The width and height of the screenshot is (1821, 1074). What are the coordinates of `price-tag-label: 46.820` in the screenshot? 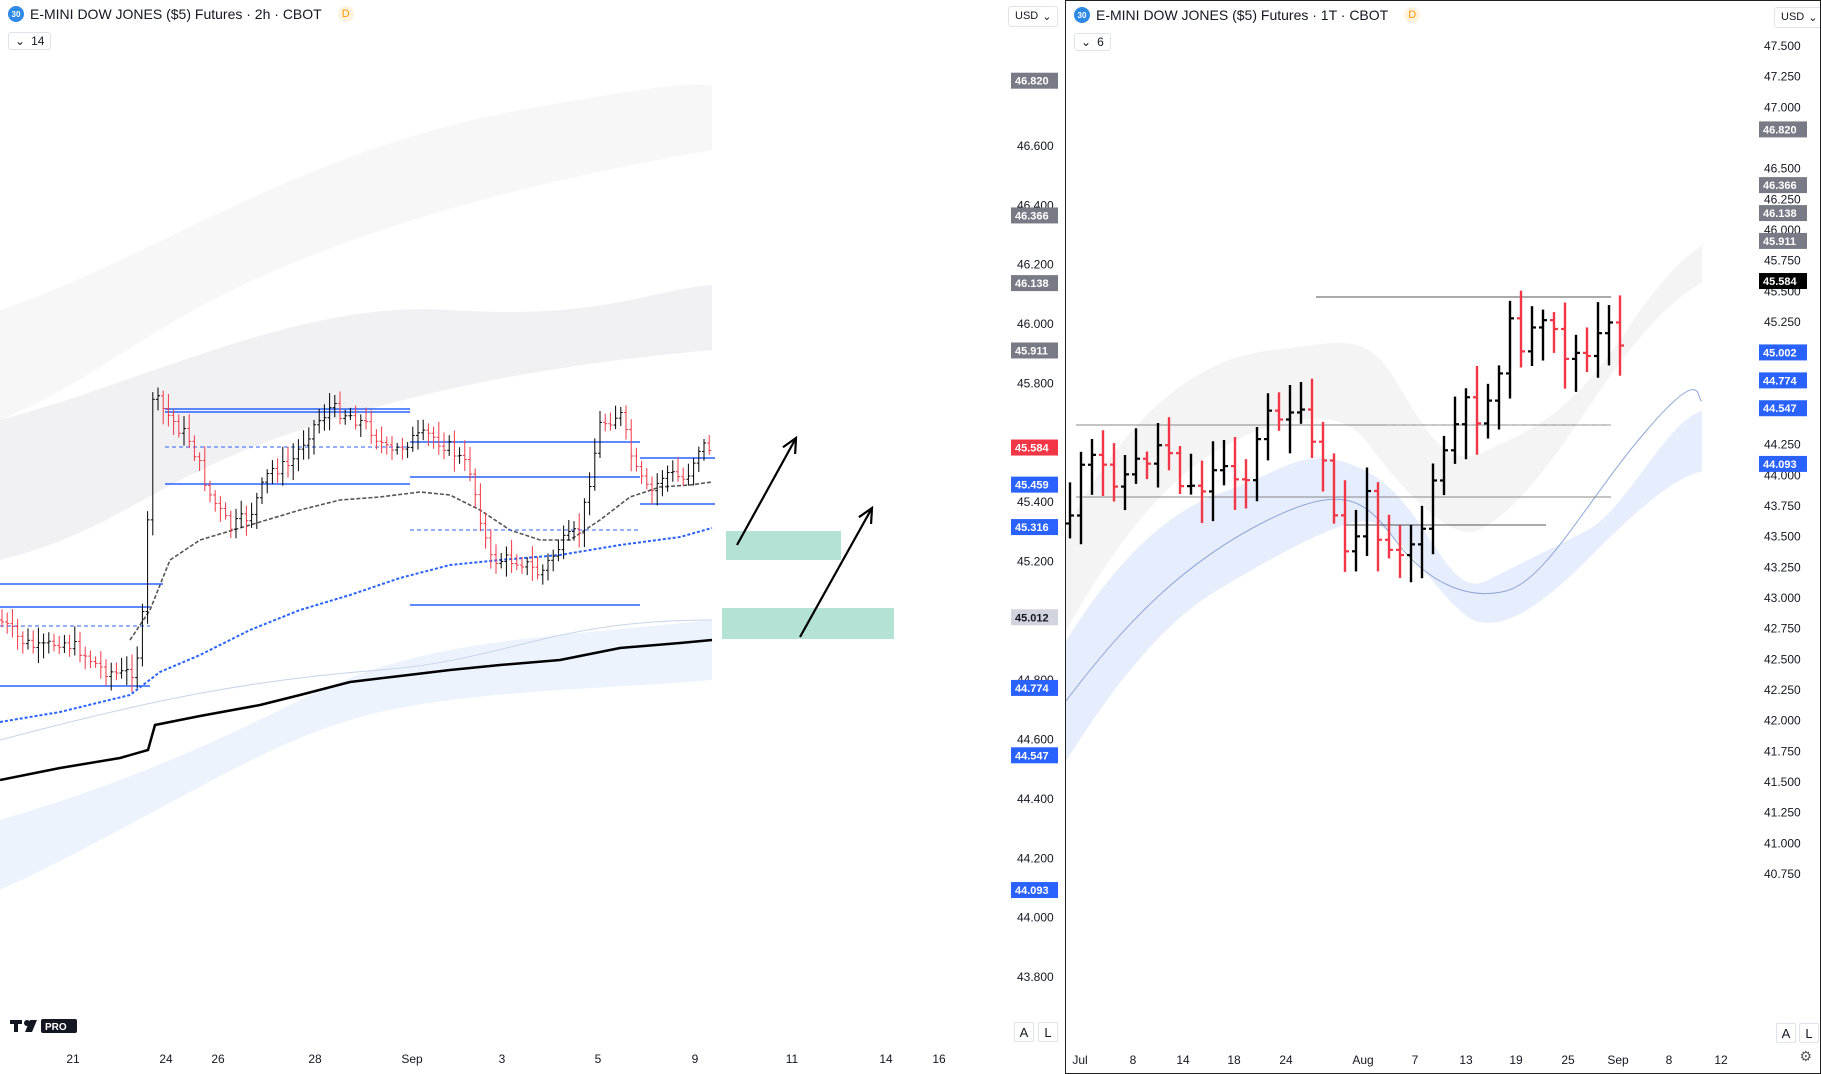 It's located at (1780, 130).